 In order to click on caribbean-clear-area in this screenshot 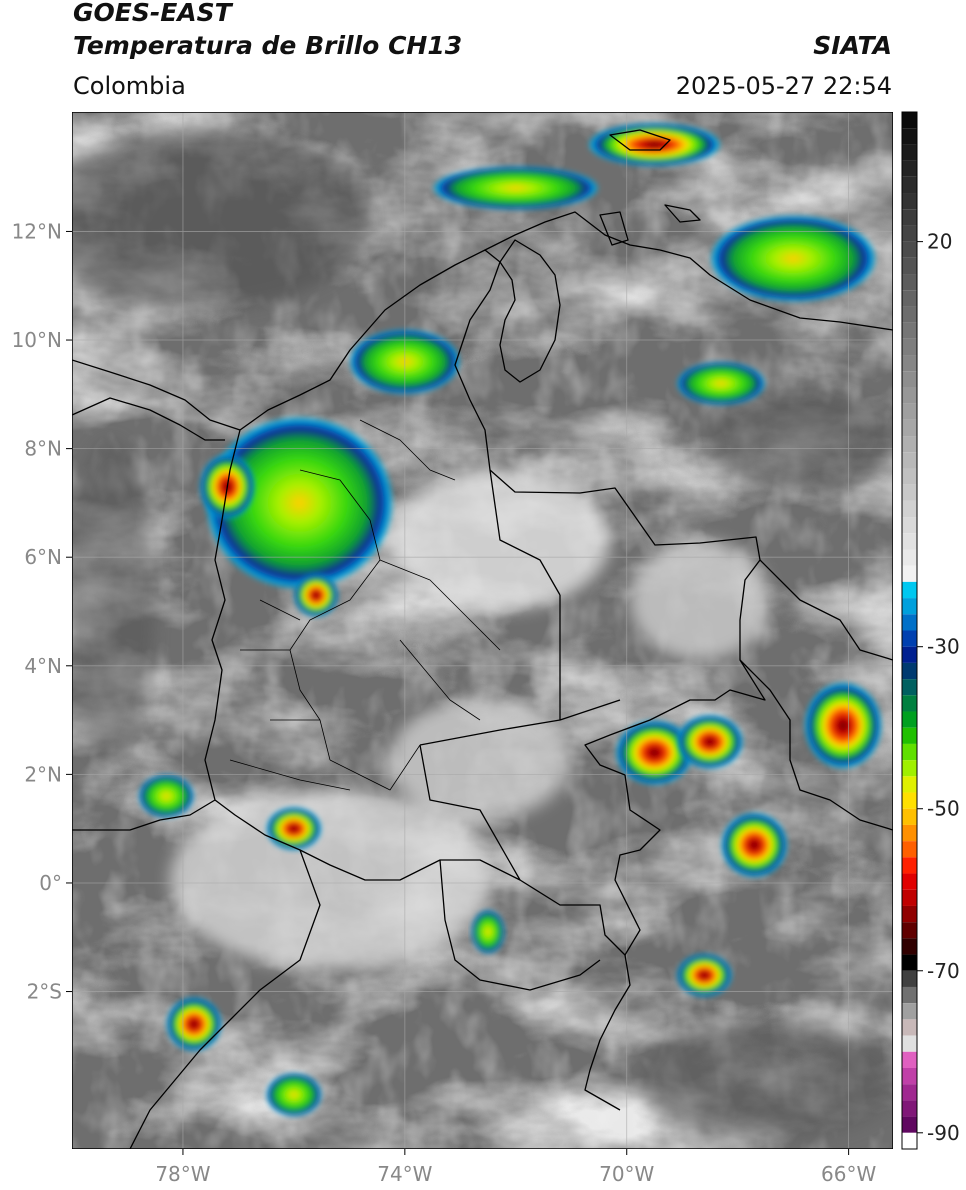, I will do `click(221, 220)`.